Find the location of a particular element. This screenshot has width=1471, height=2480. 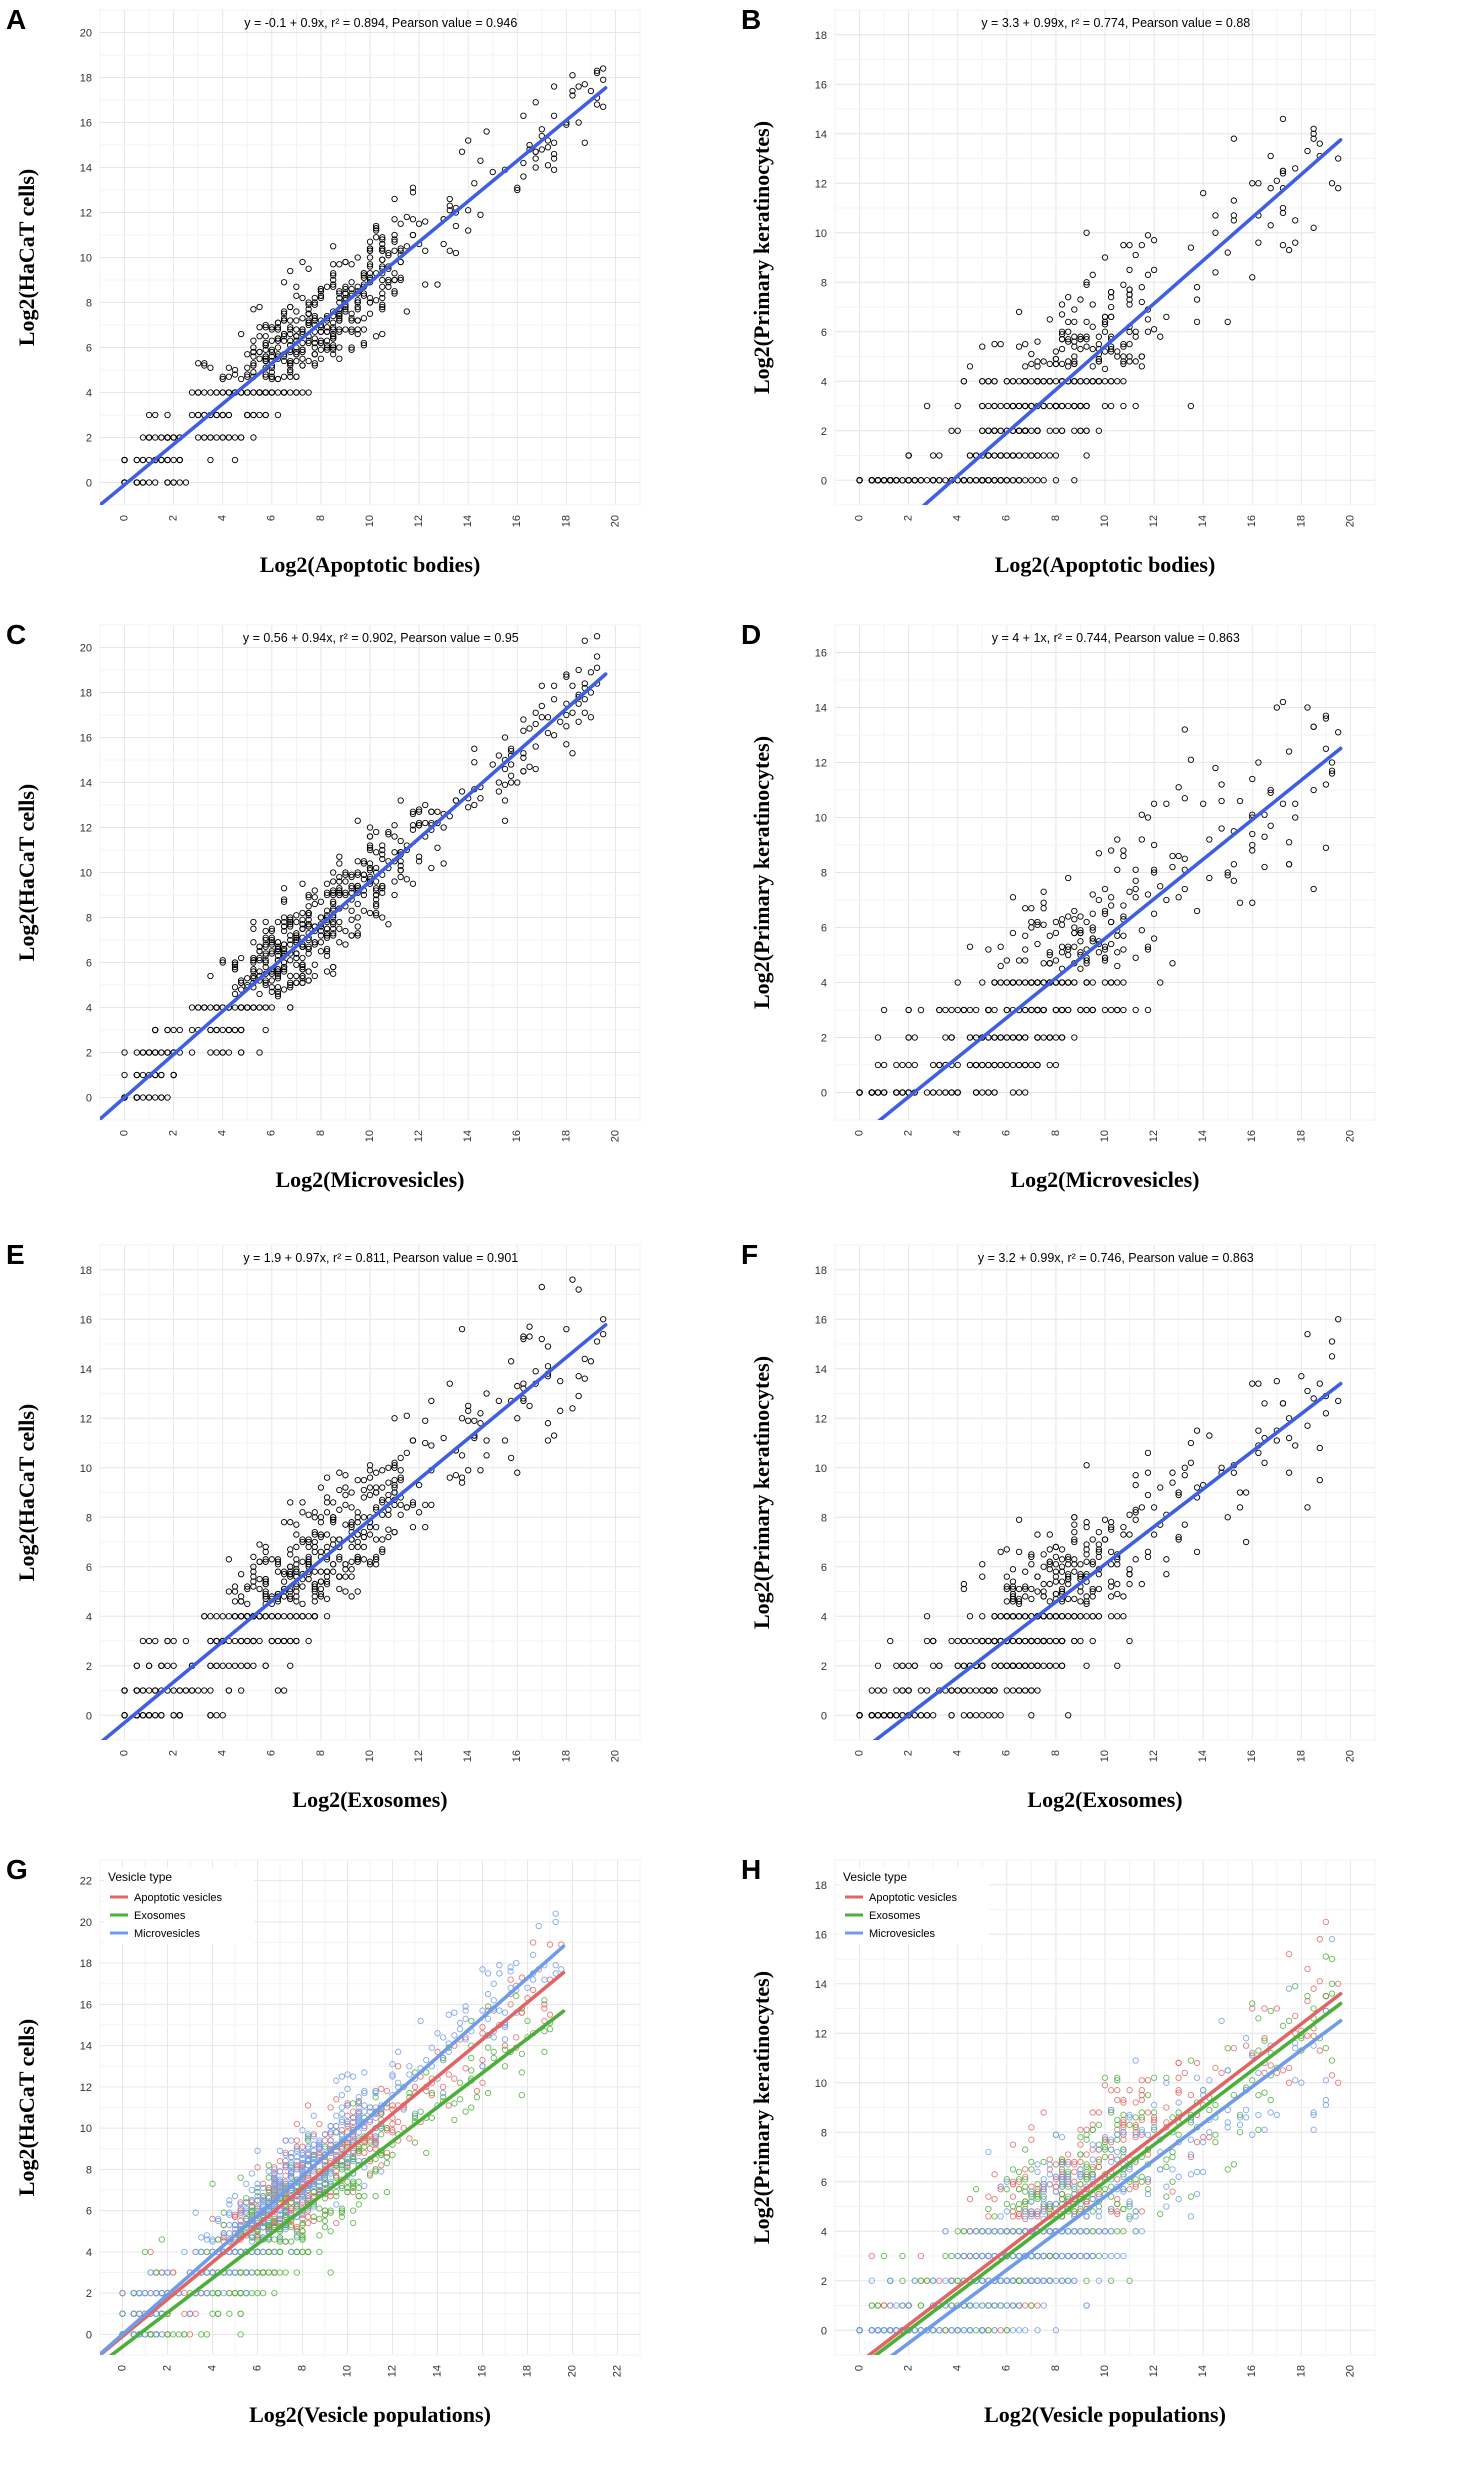

grid-lines is located at coordinates (1105, 257).